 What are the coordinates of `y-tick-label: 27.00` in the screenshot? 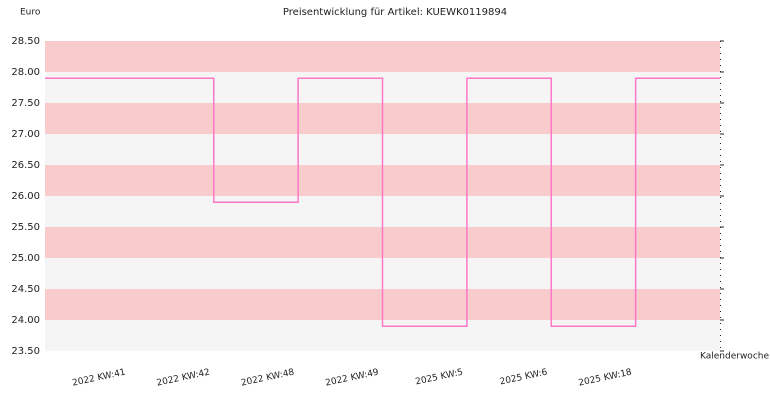 It's located at (25, 134).